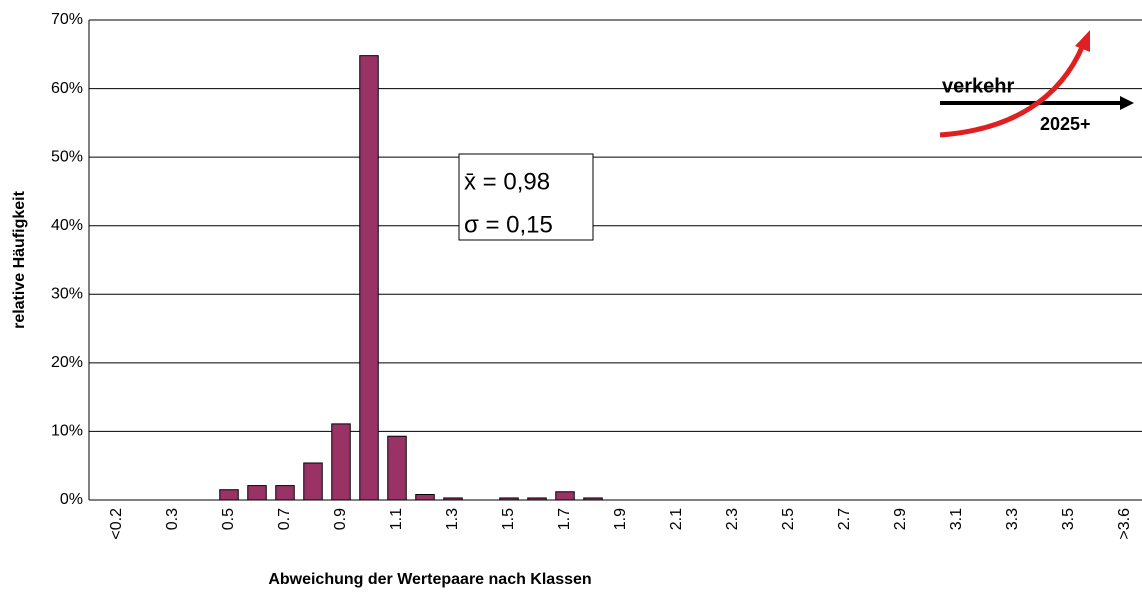  What do you see at coordinates (978, 86) in the screenshot?
I see `logo-text: verkehr` at bounding box center [978, 86].